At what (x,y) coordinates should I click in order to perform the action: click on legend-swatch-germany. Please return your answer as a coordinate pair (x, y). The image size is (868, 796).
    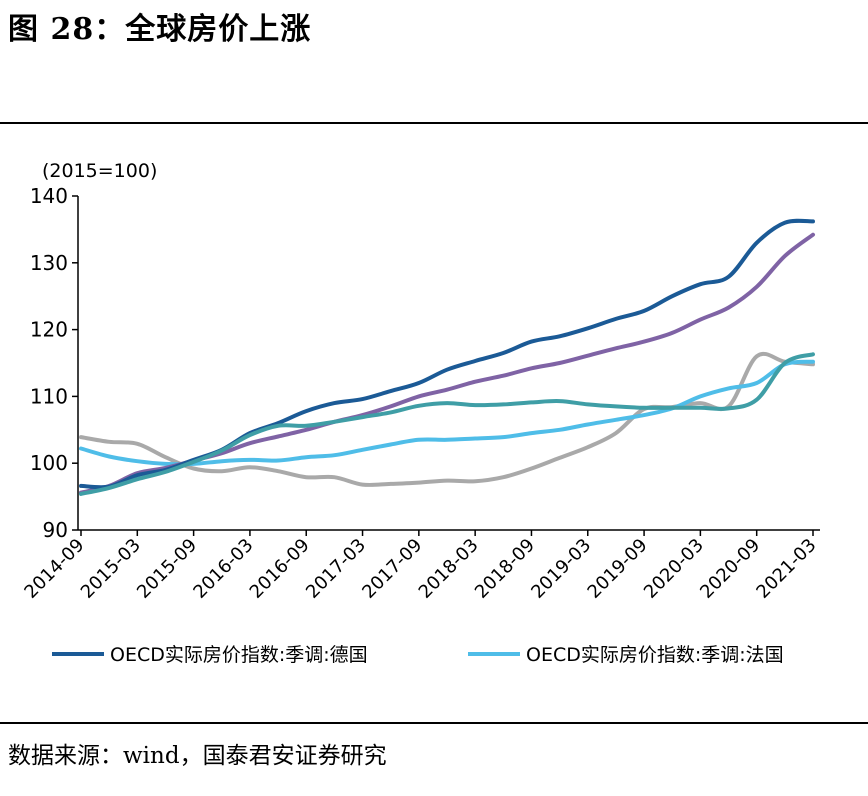
    Looking at the image, I should click on (78, 653).